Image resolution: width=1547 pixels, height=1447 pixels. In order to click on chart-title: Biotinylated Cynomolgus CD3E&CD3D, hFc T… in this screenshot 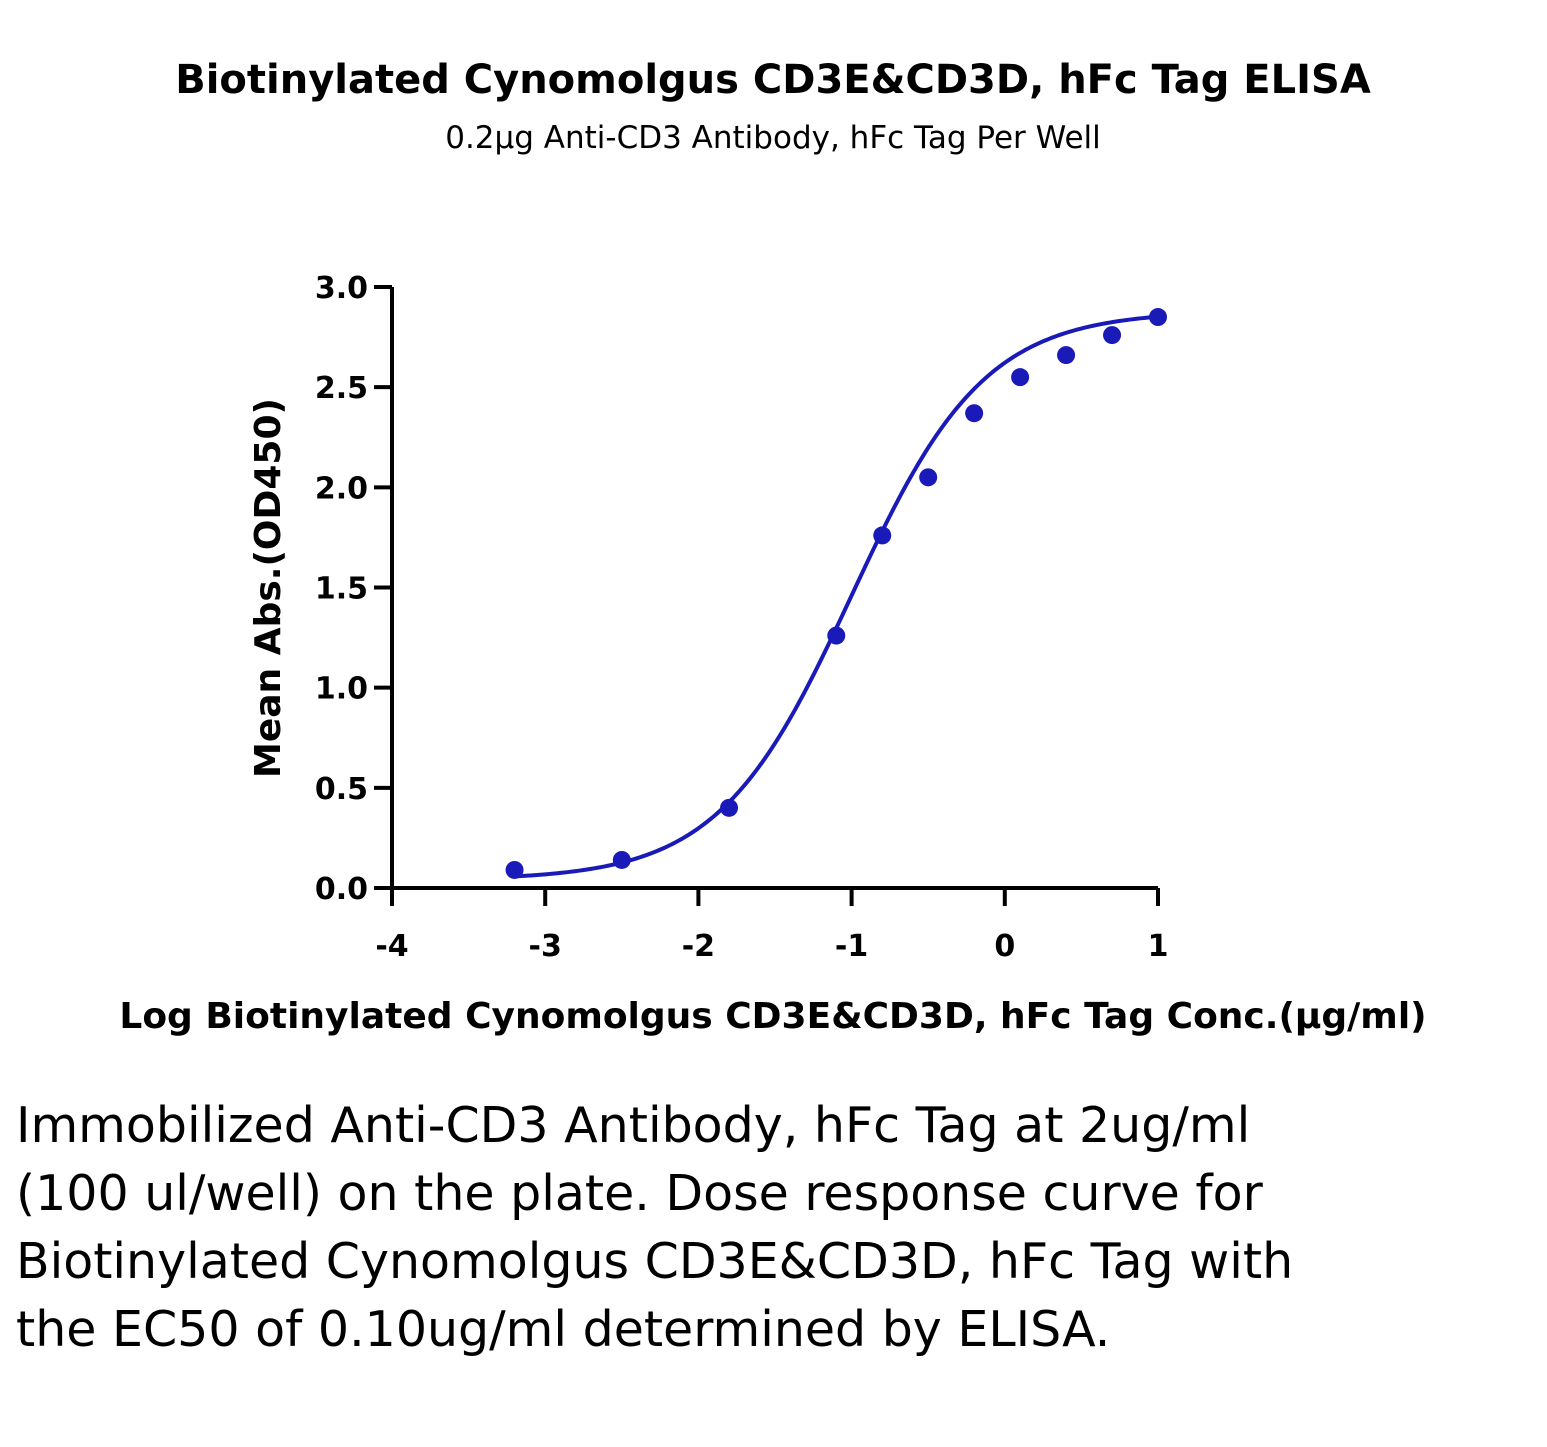, I will do `click(773, 80)`.